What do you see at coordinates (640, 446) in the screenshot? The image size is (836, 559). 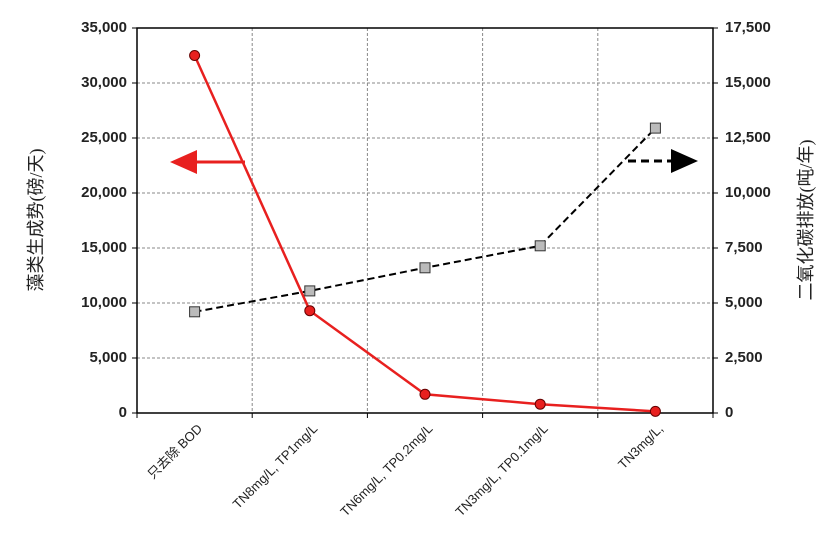 I see `x-tick-label: TN3mg/L,` at bounding box center [640, 446].